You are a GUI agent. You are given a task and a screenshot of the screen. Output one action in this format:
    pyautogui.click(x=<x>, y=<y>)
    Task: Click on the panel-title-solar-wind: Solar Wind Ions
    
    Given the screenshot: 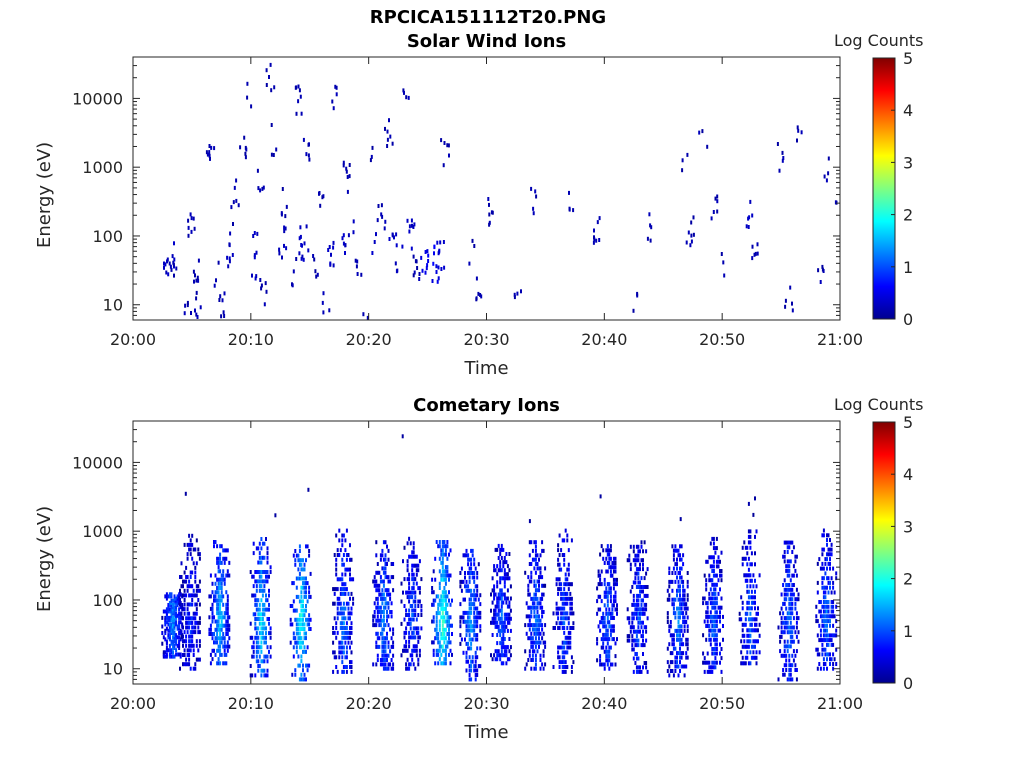 What is the action you would take?
    pyautogui.click(x=486, y=41)
    